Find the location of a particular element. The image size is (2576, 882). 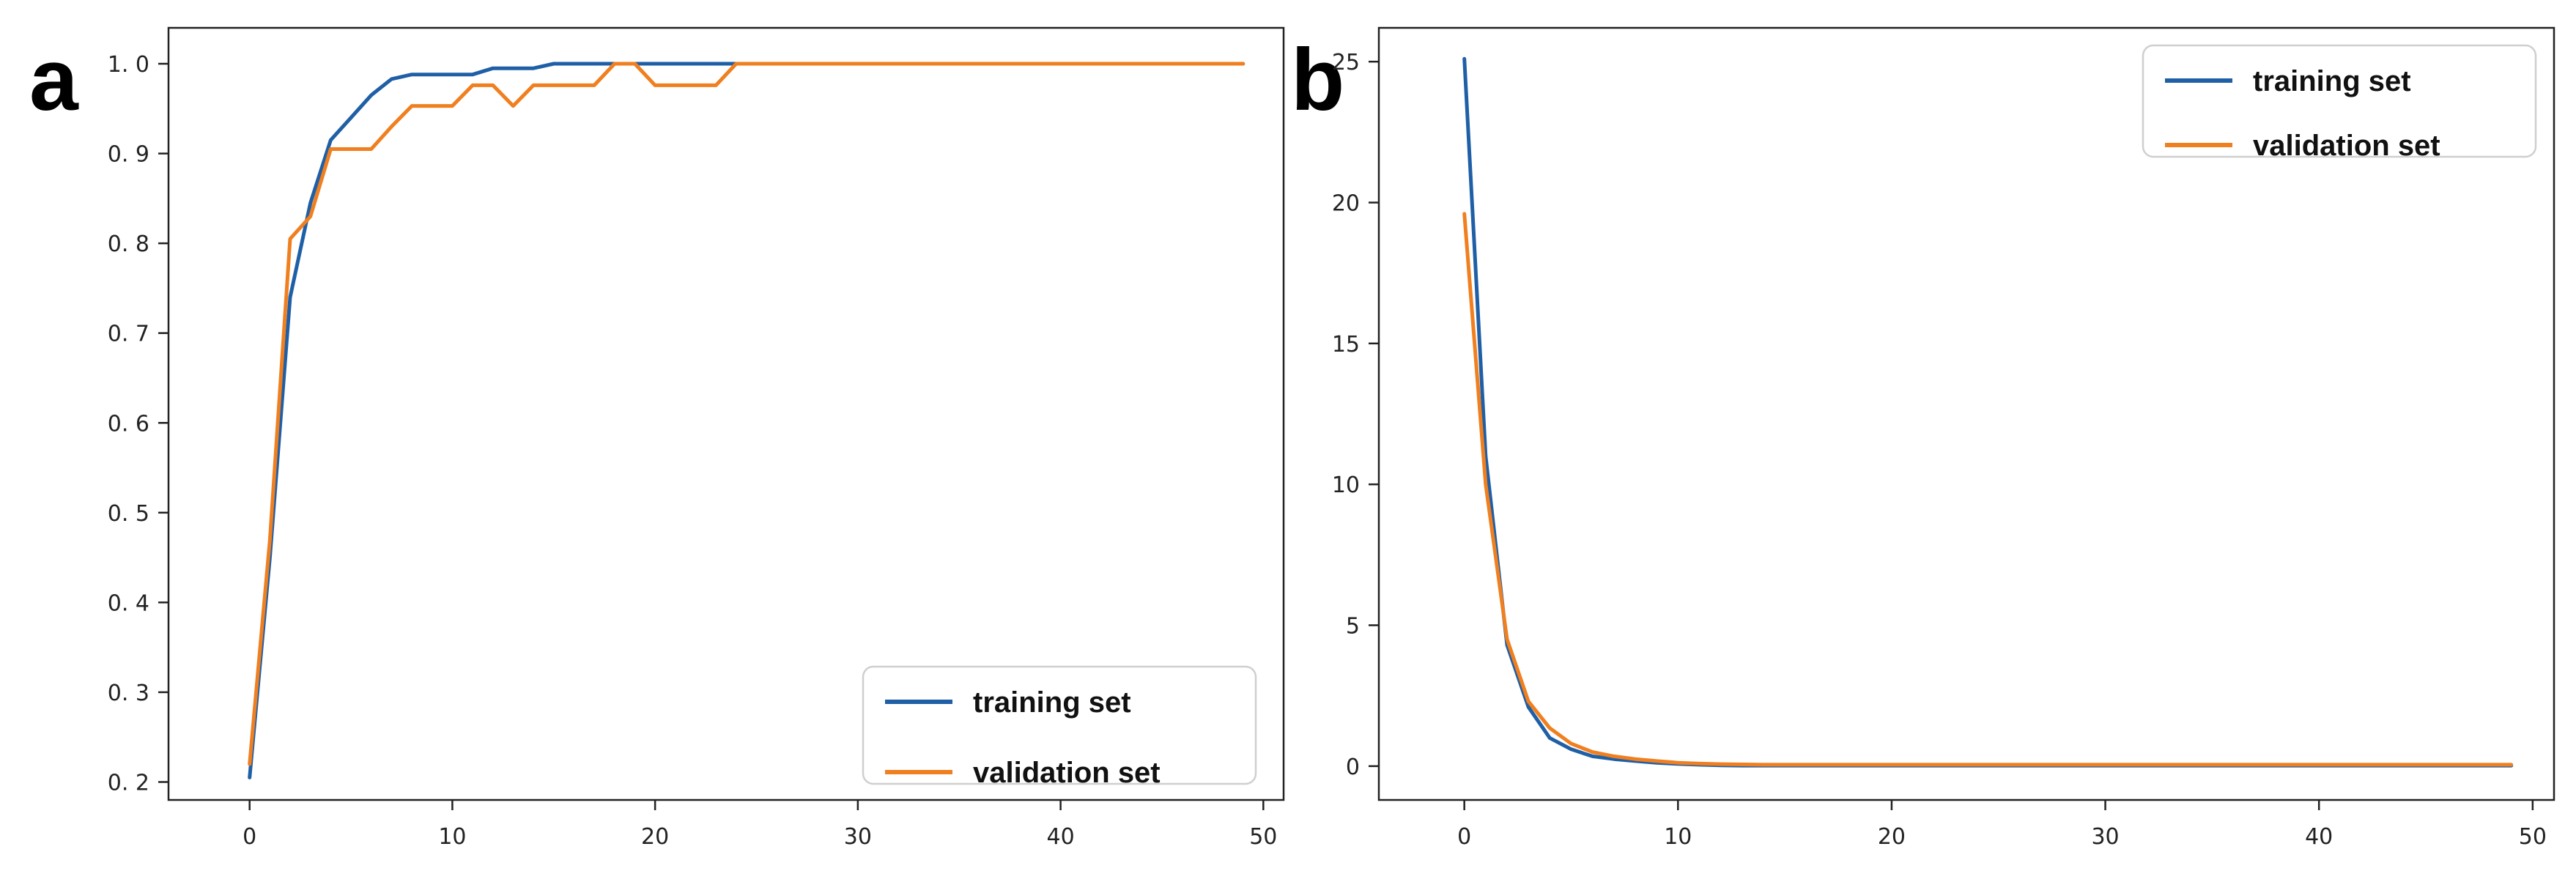

y-tick-label: 25 is located at coordinates (1346, 62).